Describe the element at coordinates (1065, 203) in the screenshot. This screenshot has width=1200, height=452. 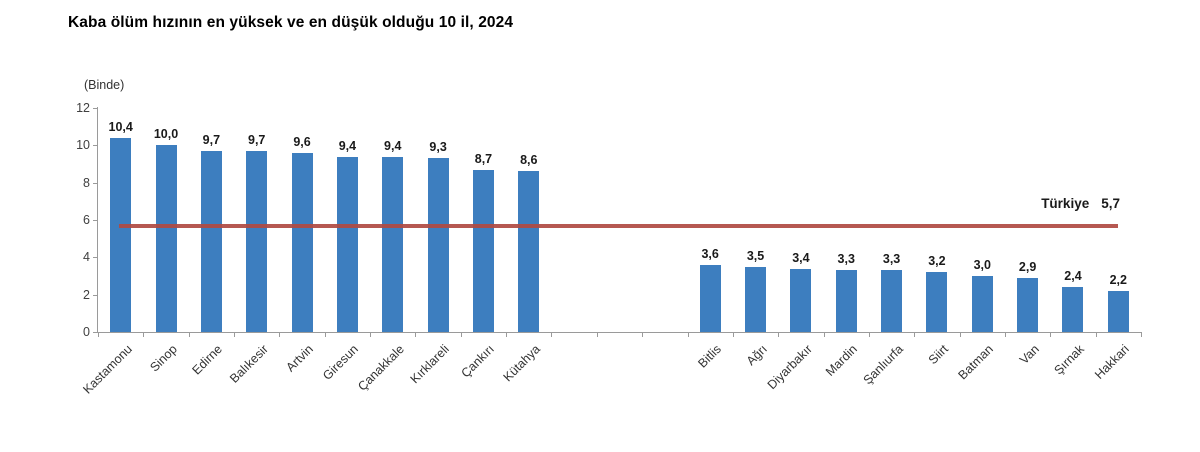
I see `reference-line-name: Türkiye` at that location.